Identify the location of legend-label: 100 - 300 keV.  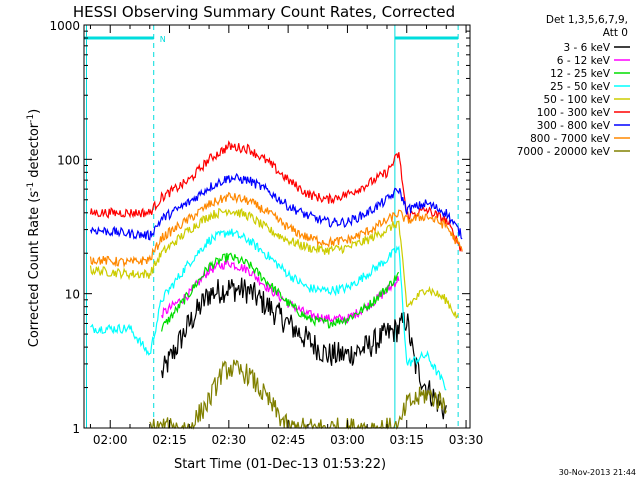
(574, 113).